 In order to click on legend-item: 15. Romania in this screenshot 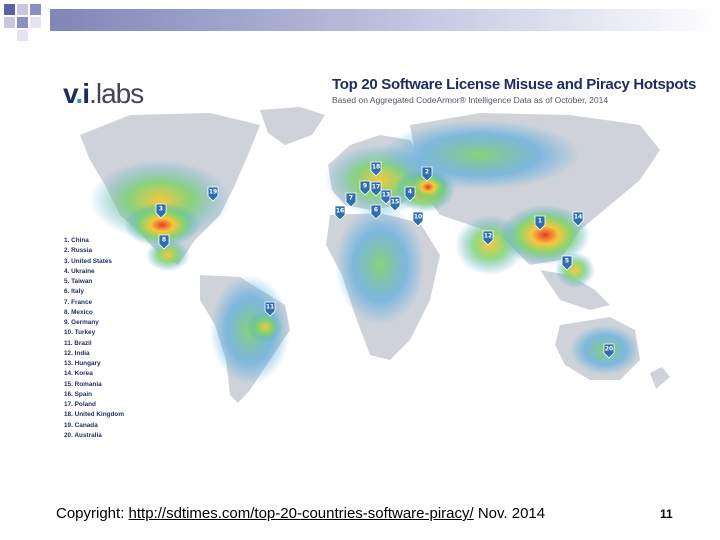, I will do `click(83, 384)`.